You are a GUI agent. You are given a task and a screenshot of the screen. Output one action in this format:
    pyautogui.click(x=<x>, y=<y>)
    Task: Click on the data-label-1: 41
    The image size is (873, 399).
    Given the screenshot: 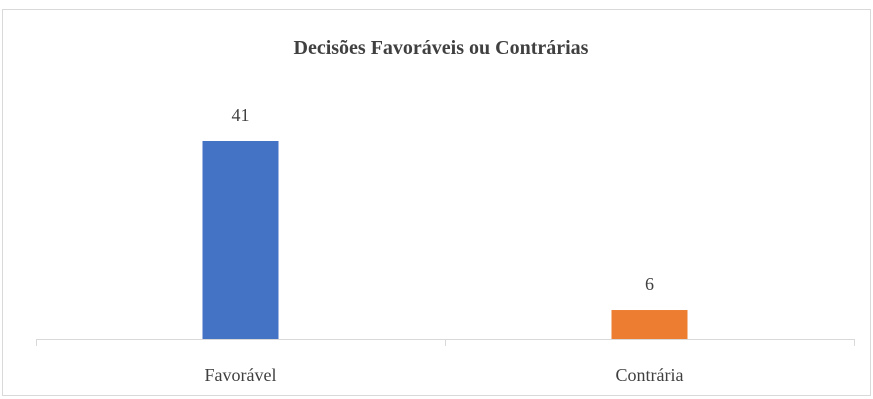 What is the action you would take?
    pyautogui.click(x=241, y=115)
    